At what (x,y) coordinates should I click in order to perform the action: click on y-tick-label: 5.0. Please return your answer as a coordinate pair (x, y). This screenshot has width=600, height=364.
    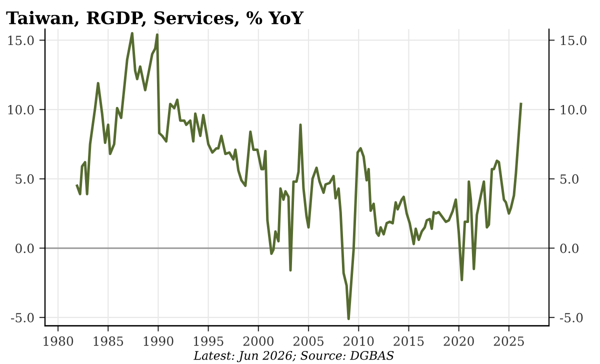
    Looking at the image, I should click on (25, 179).